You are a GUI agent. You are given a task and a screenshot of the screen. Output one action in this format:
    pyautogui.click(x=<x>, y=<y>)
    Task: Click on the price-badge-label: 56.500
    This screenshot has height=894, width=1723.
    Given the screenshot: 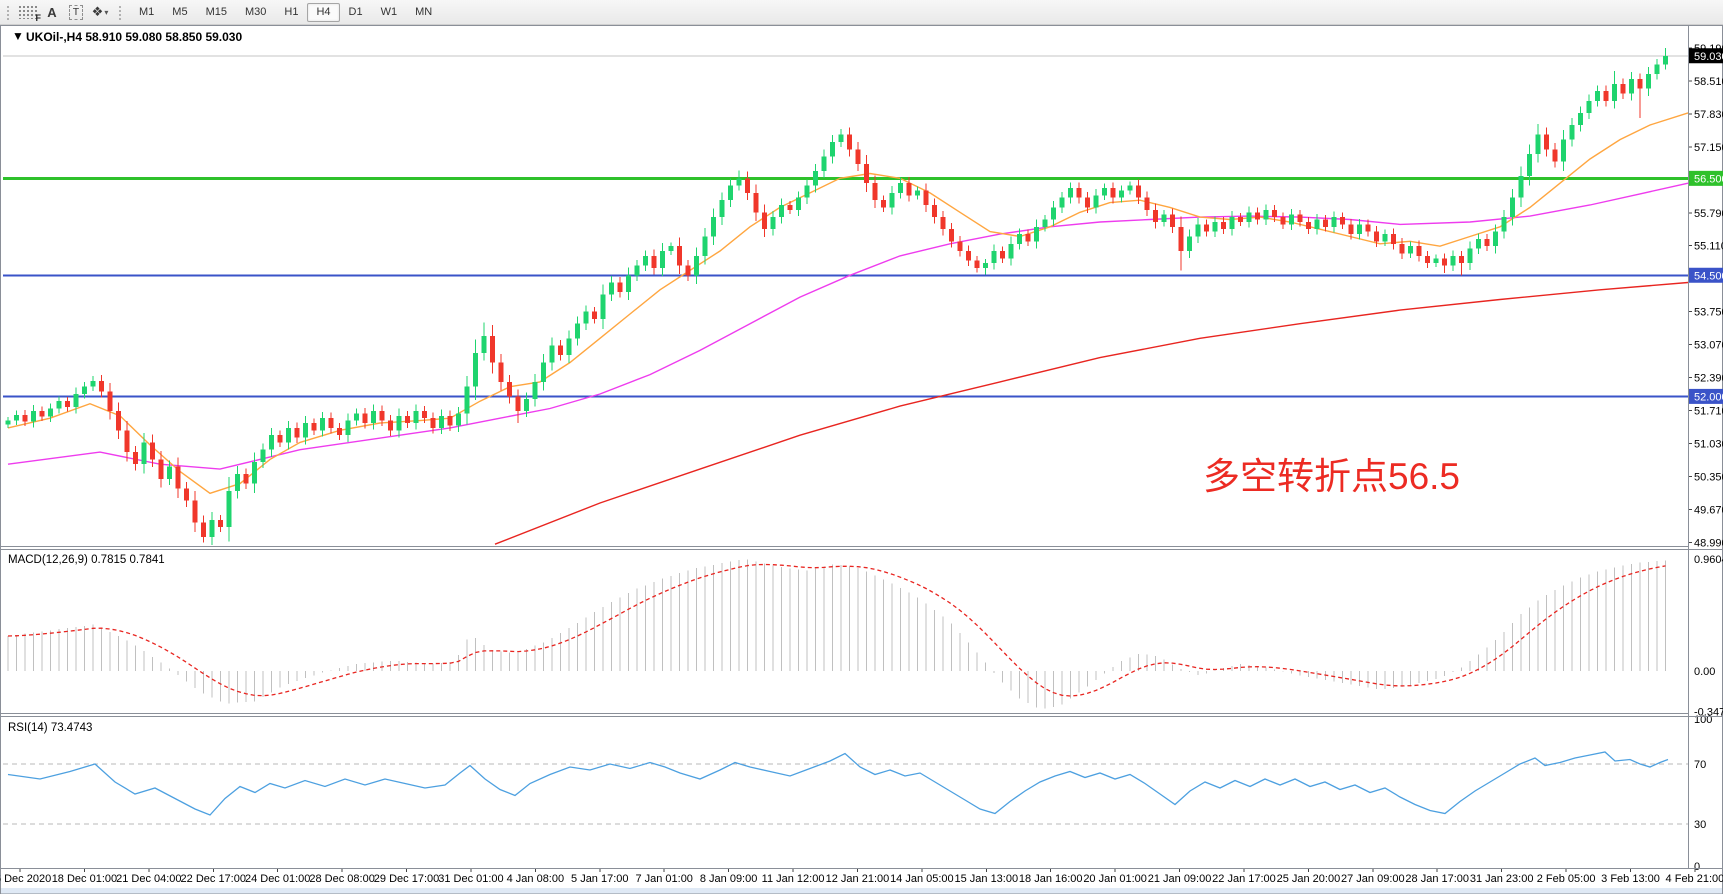 What is the action you would take?
    pyautogui.click(x=1708, y=179)
    